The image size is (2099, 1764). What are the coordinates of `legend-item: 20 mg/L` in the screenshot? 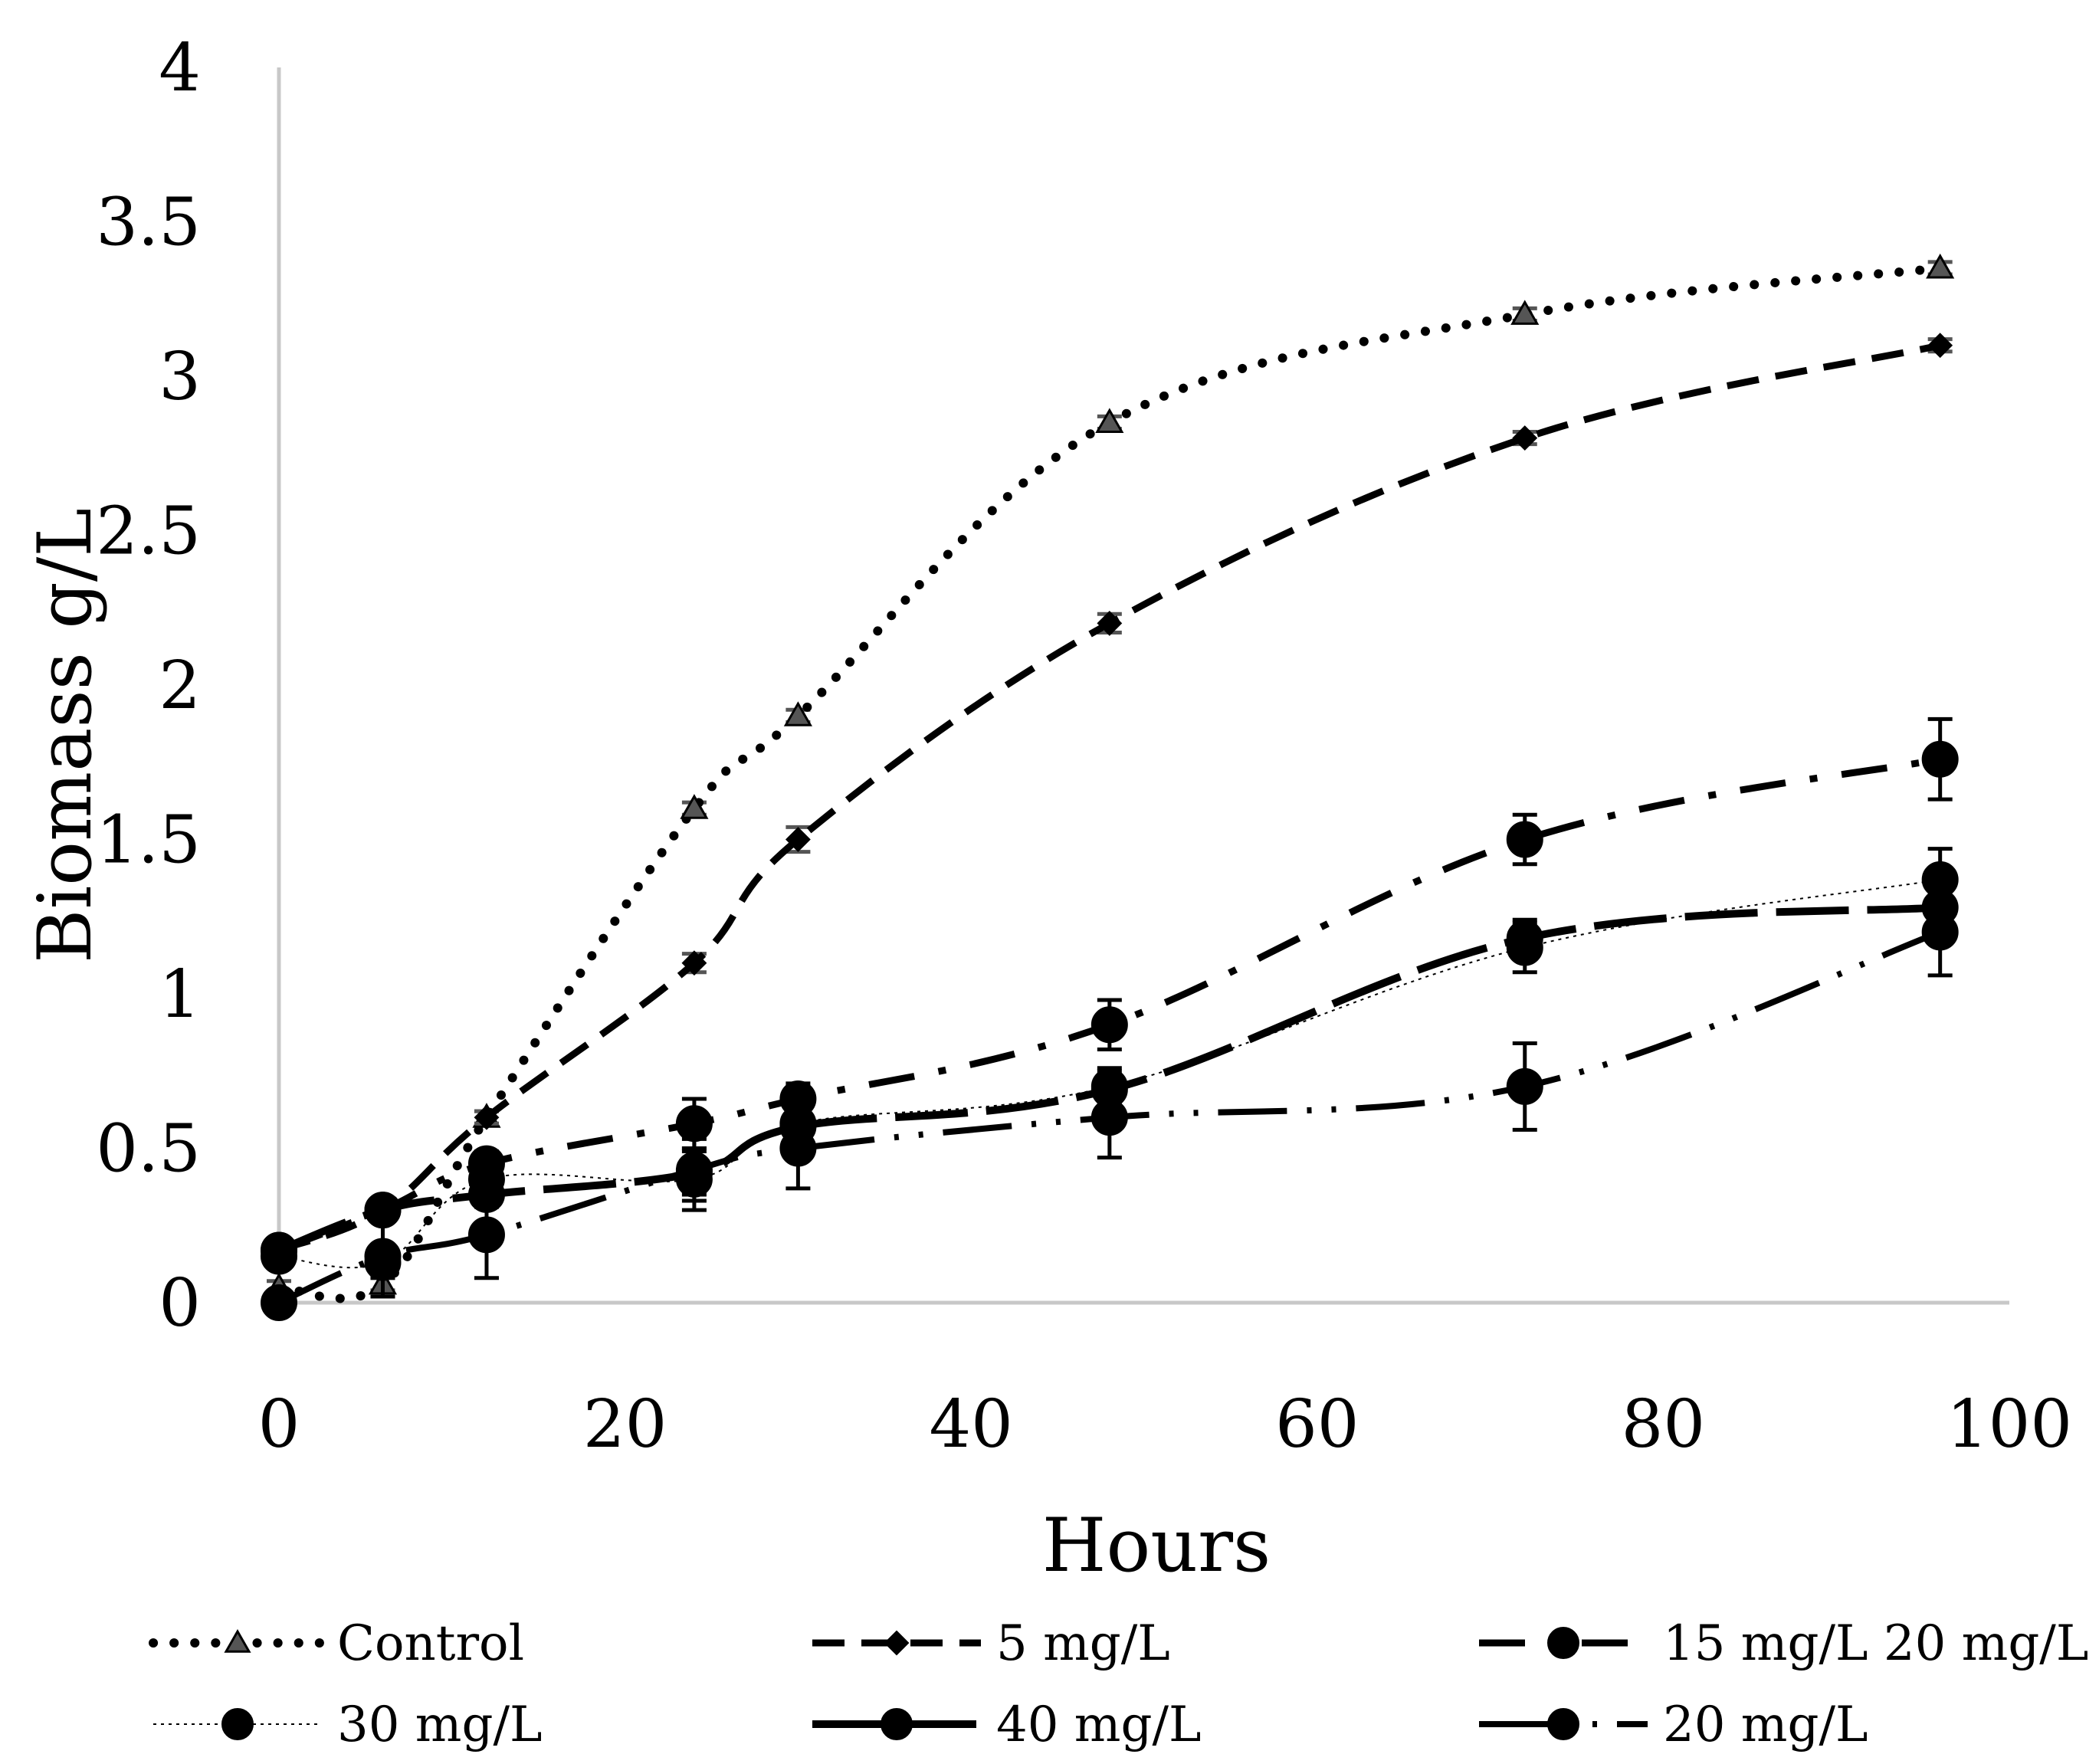 It's located at (1673, 1725).